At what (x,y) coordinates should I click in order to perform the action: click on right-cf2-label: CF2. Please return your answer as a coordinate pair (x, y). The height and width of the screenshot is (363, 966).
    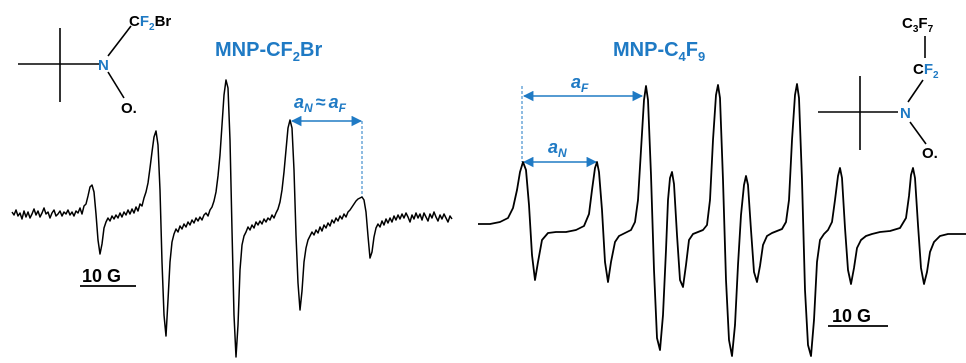
    Looking at the image, I should click on (926, 71).